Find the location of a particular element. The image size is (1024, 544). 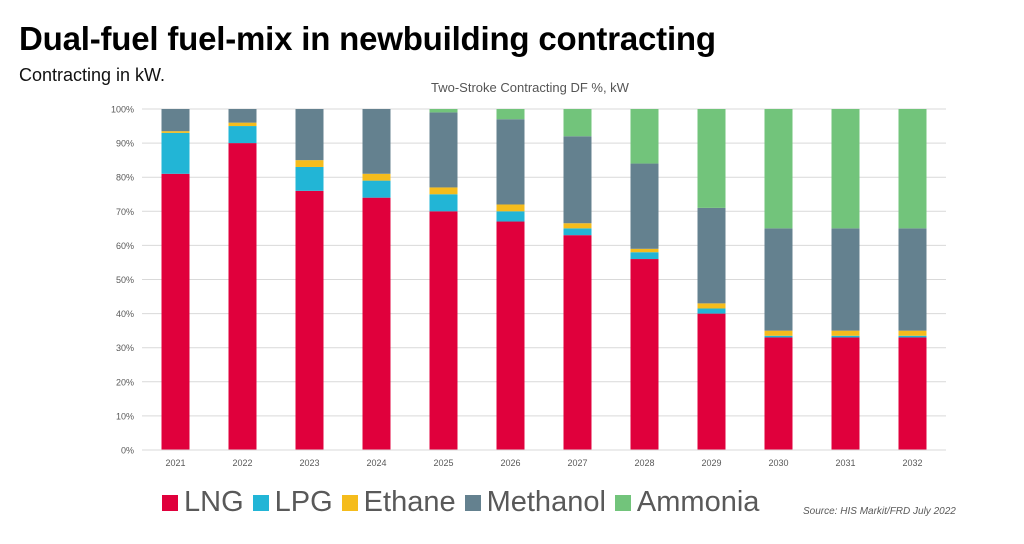

bar-segment-ammonia-2025 is located at coordinates (443, 111).